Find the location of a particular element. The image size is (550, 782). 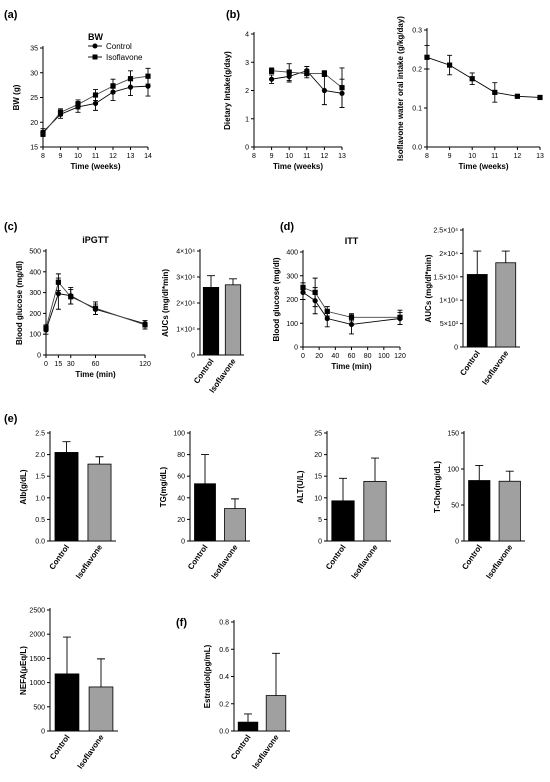

alt-ylabel: ALT(U/L) is located at coordinates (300, 487).